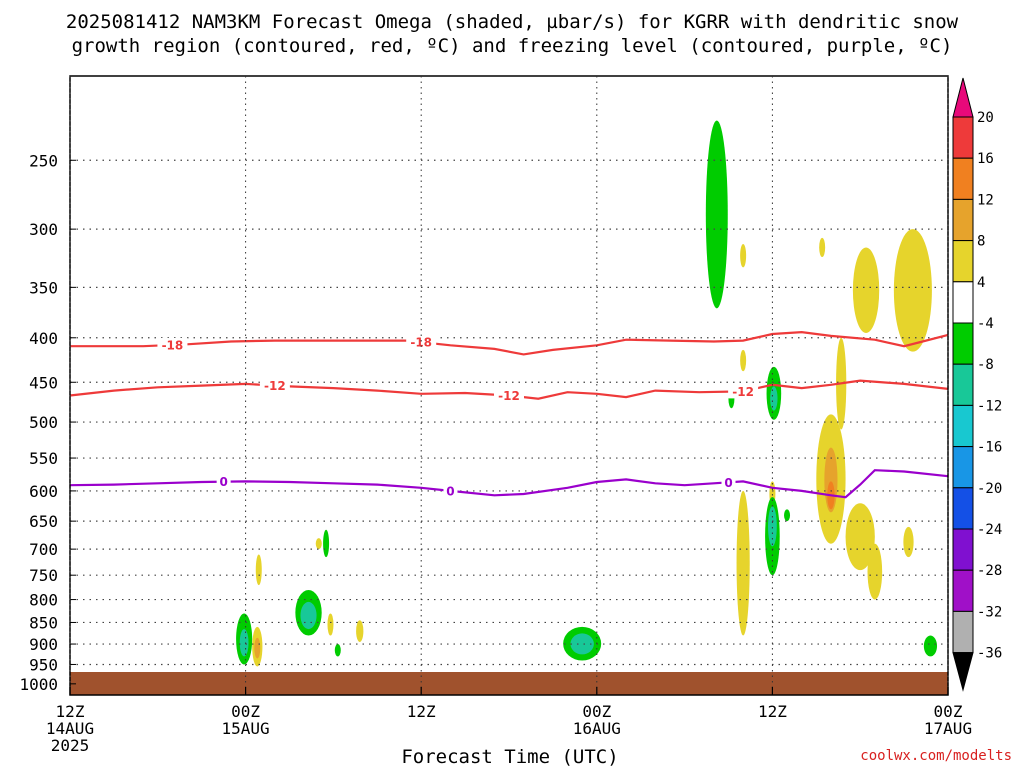 The width and height of the screenshot is (1024, 768). Describe the element at coordinates (981, 283) in the screenshot. I see `colorbar-tick-label: 4` at that location.